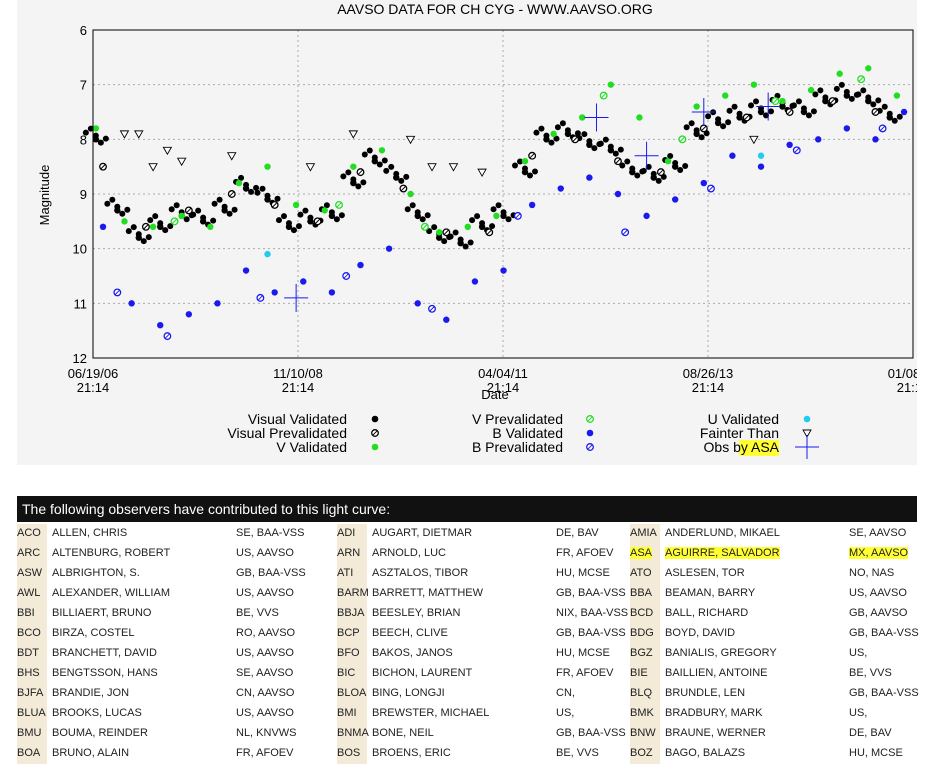 The image size is (942, 768). I want to click on observer-code: BDT, so click(28, 653).